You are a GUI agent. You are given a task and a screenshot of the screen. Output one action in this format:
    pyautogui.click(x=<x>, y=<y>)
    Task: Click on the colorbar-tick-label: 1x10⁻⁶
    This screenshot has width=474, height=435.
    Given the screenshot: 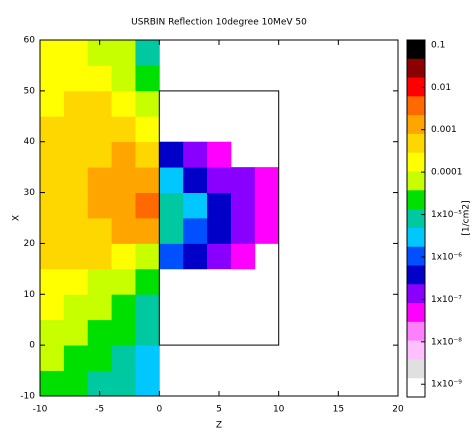 What is the action you would take?
    pyautogui.click(x=446, y=257)
    